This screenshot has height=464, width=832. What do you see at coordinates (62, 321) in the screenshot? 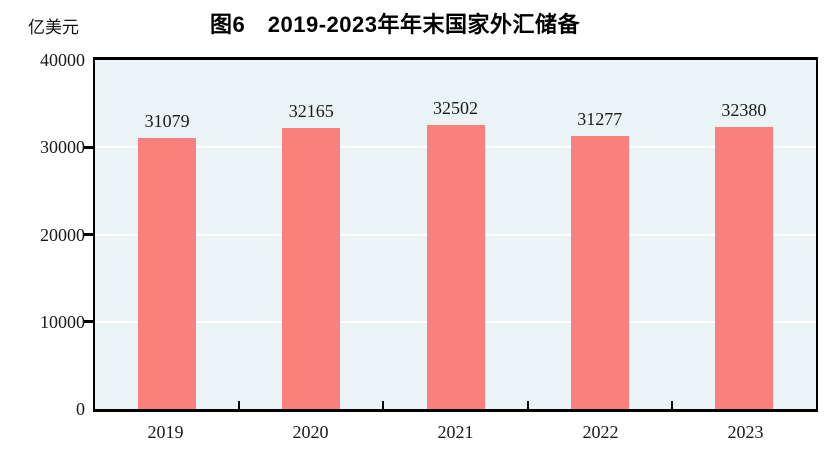
I see `y-axis-tick-label: 10000` at bounding box center [62, 321].